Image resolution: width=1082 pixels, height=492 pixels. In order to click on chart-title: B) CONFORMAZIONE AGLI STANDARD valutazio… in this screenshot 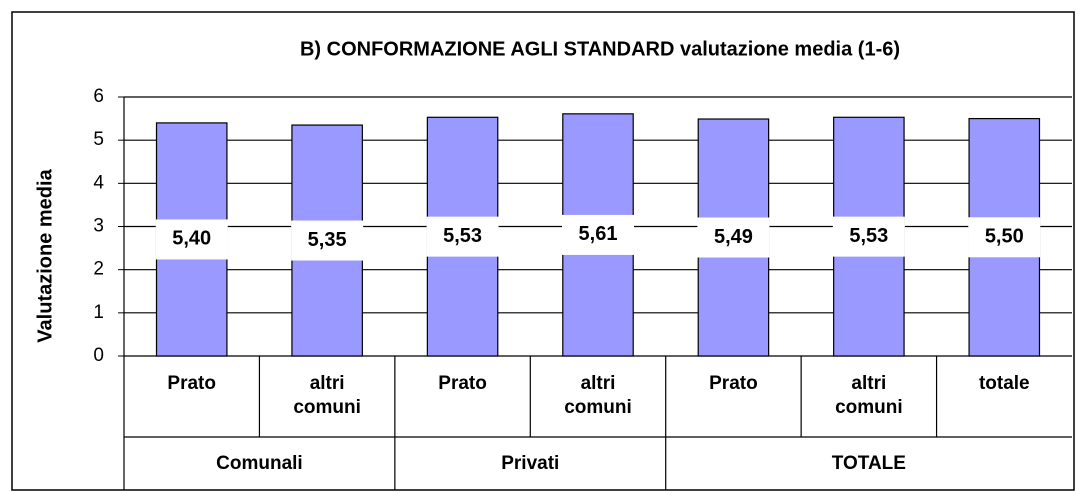, I will do `click(600, 49)`.